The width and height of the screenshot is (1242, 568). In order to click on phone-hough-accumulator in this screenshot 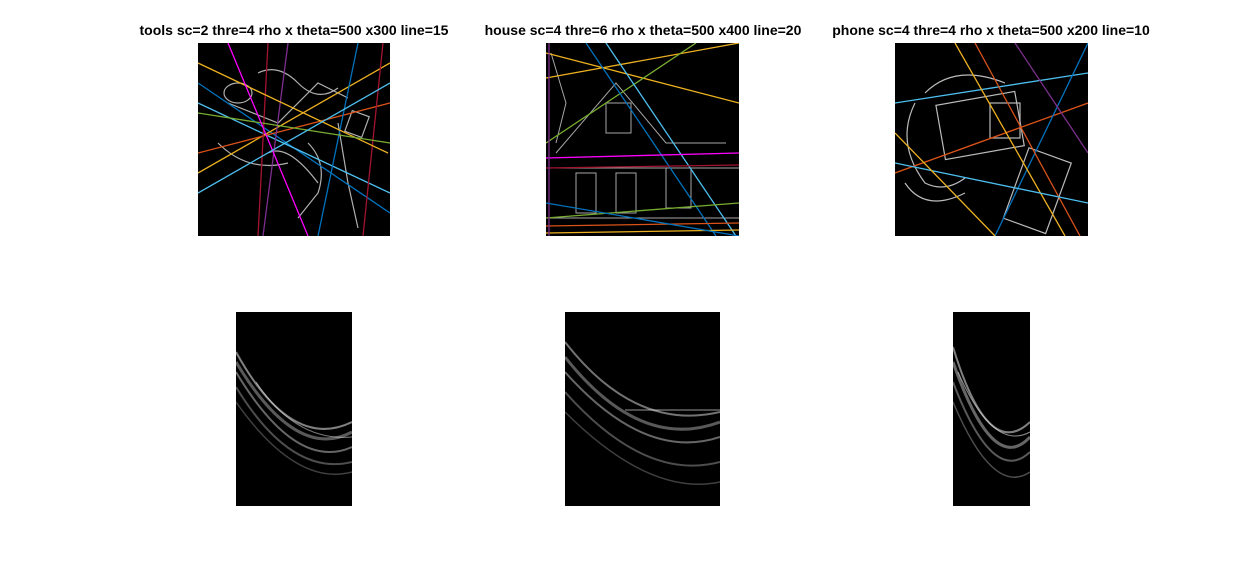, I will do `click(991, 409)`.